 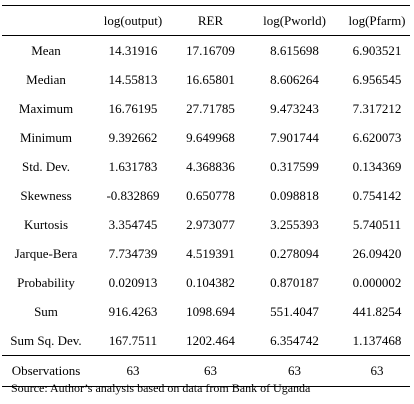 What do you see at coordinates (377, 195) in the screenshot?
I see `table-cell: 0.754142` at bounding box center [377, 195].